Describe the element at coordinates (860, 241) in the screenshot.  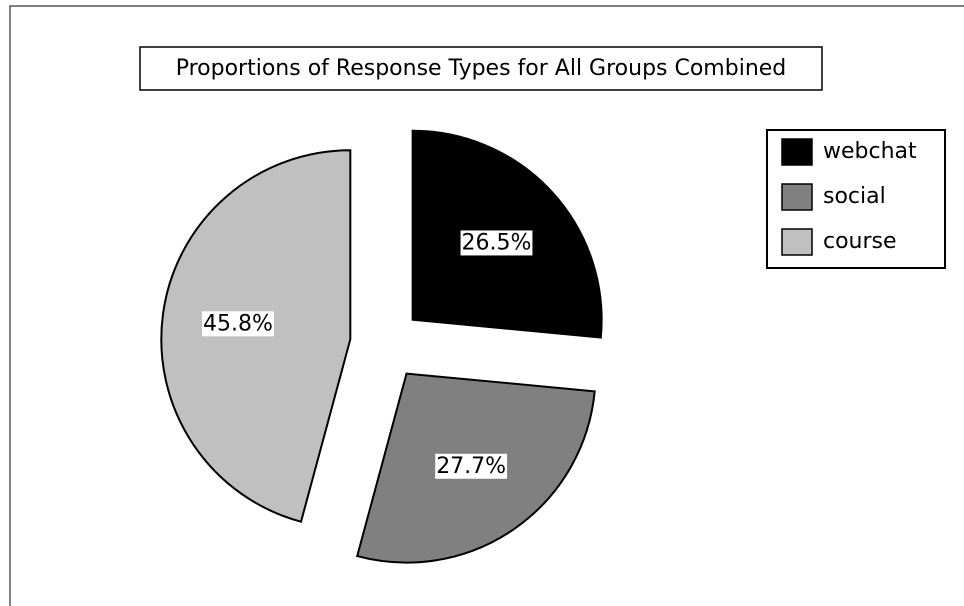
I see `legend-label: course` at that location.